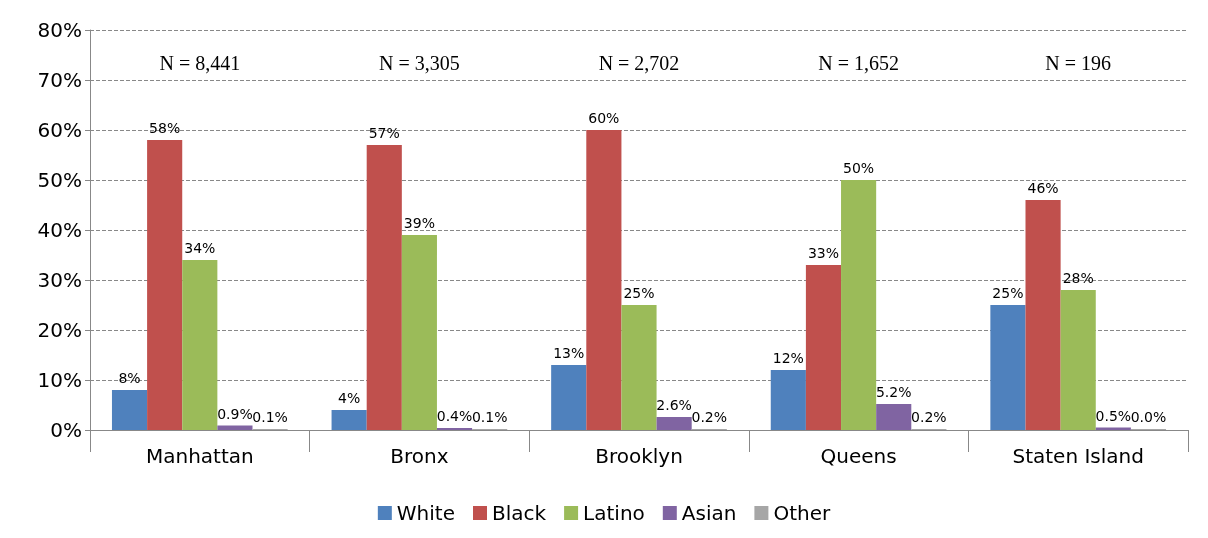 This screenshot has width=1208, height=538. Describe the element at coordinates (519, 513) in the screenshot. I see `legend-label: Black` at that location.